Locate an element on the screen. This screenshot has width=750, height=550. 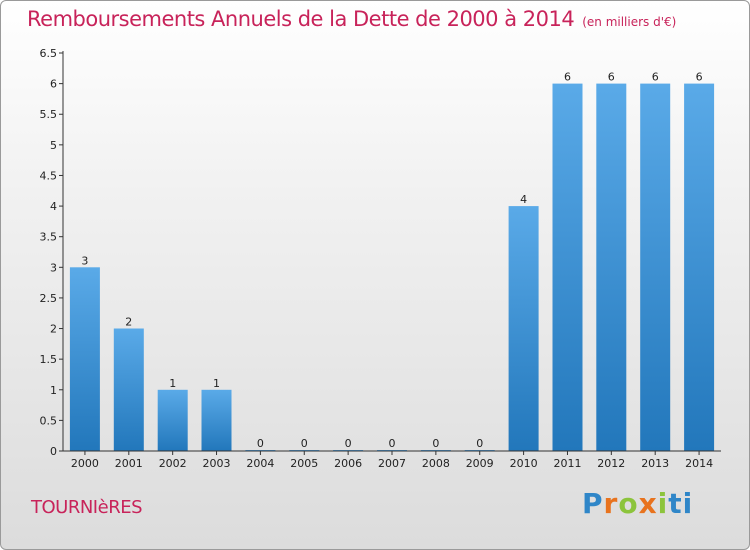
x-tick-label-2001: 2001 is located at coordinates (129, 463).